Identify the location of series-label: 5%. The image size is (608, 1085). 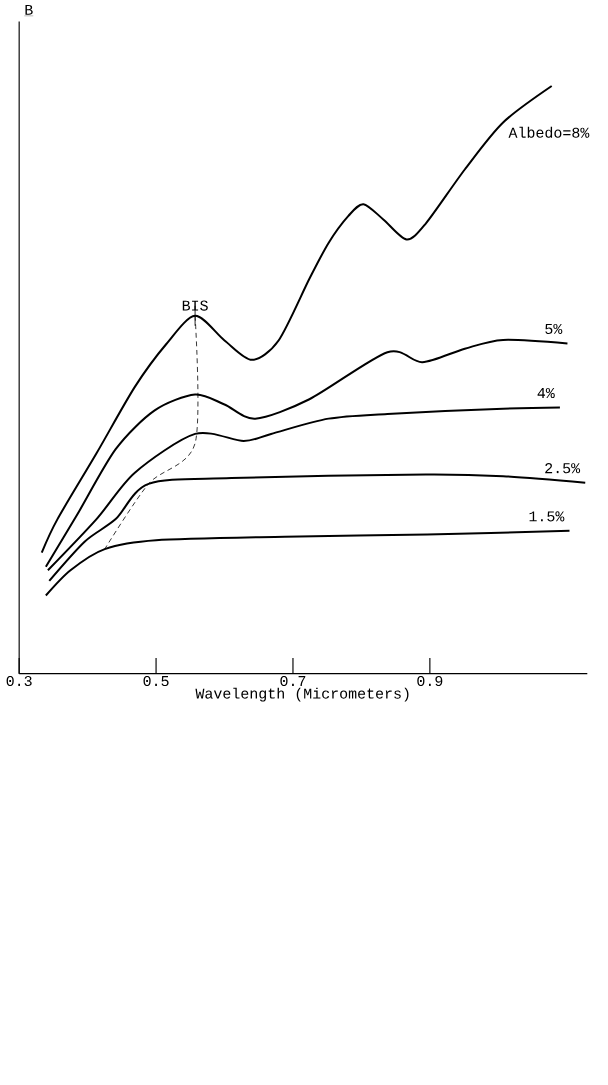
(554, 329).